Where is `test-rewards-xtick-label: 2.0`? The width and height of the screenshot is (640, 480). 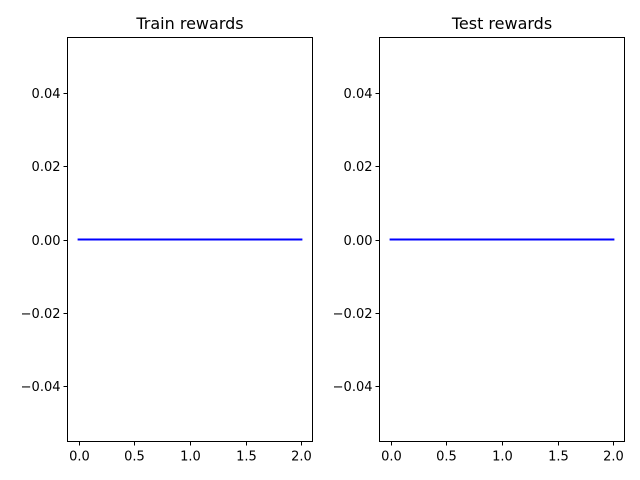 test-rewards-xtick-label: 2.0 is located at coordinates (613, 457).